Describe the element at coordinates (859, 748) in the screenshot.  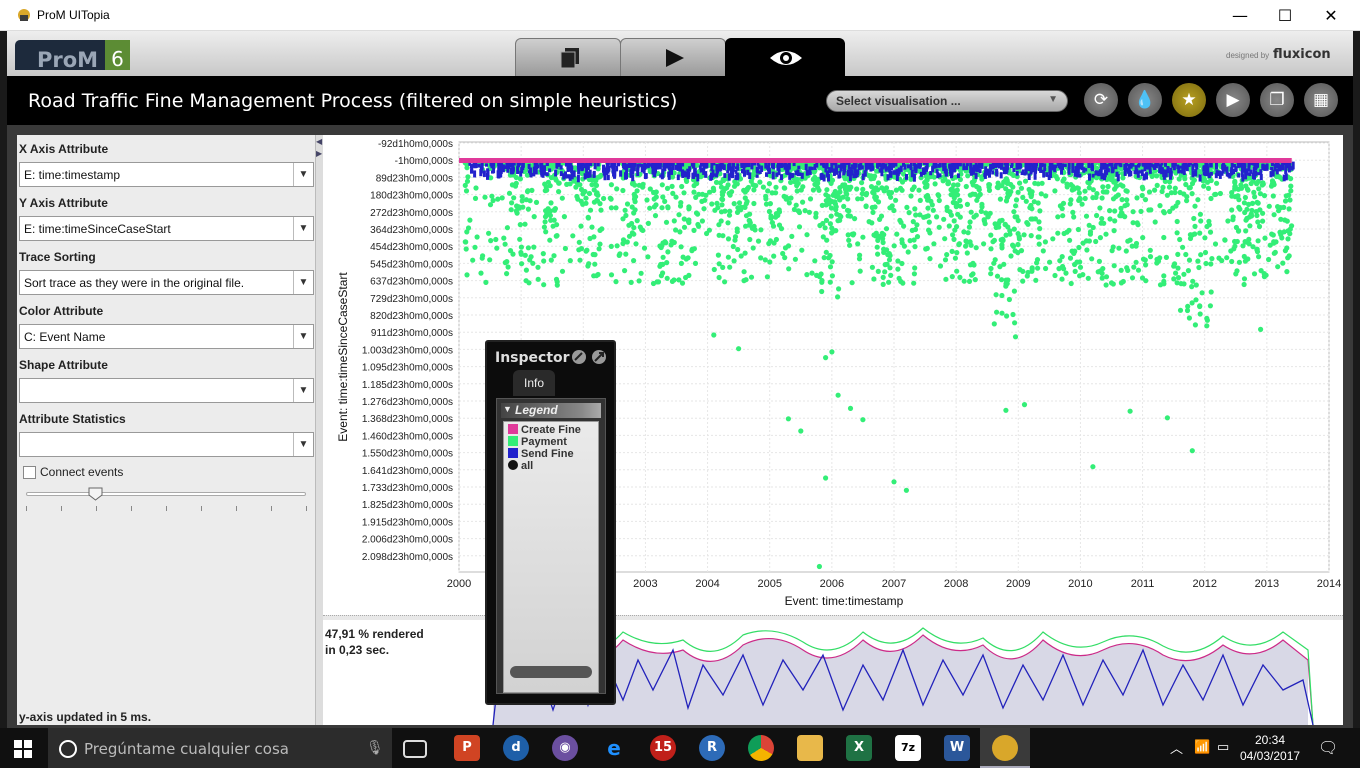
I see `excel-icon: X` at that location.